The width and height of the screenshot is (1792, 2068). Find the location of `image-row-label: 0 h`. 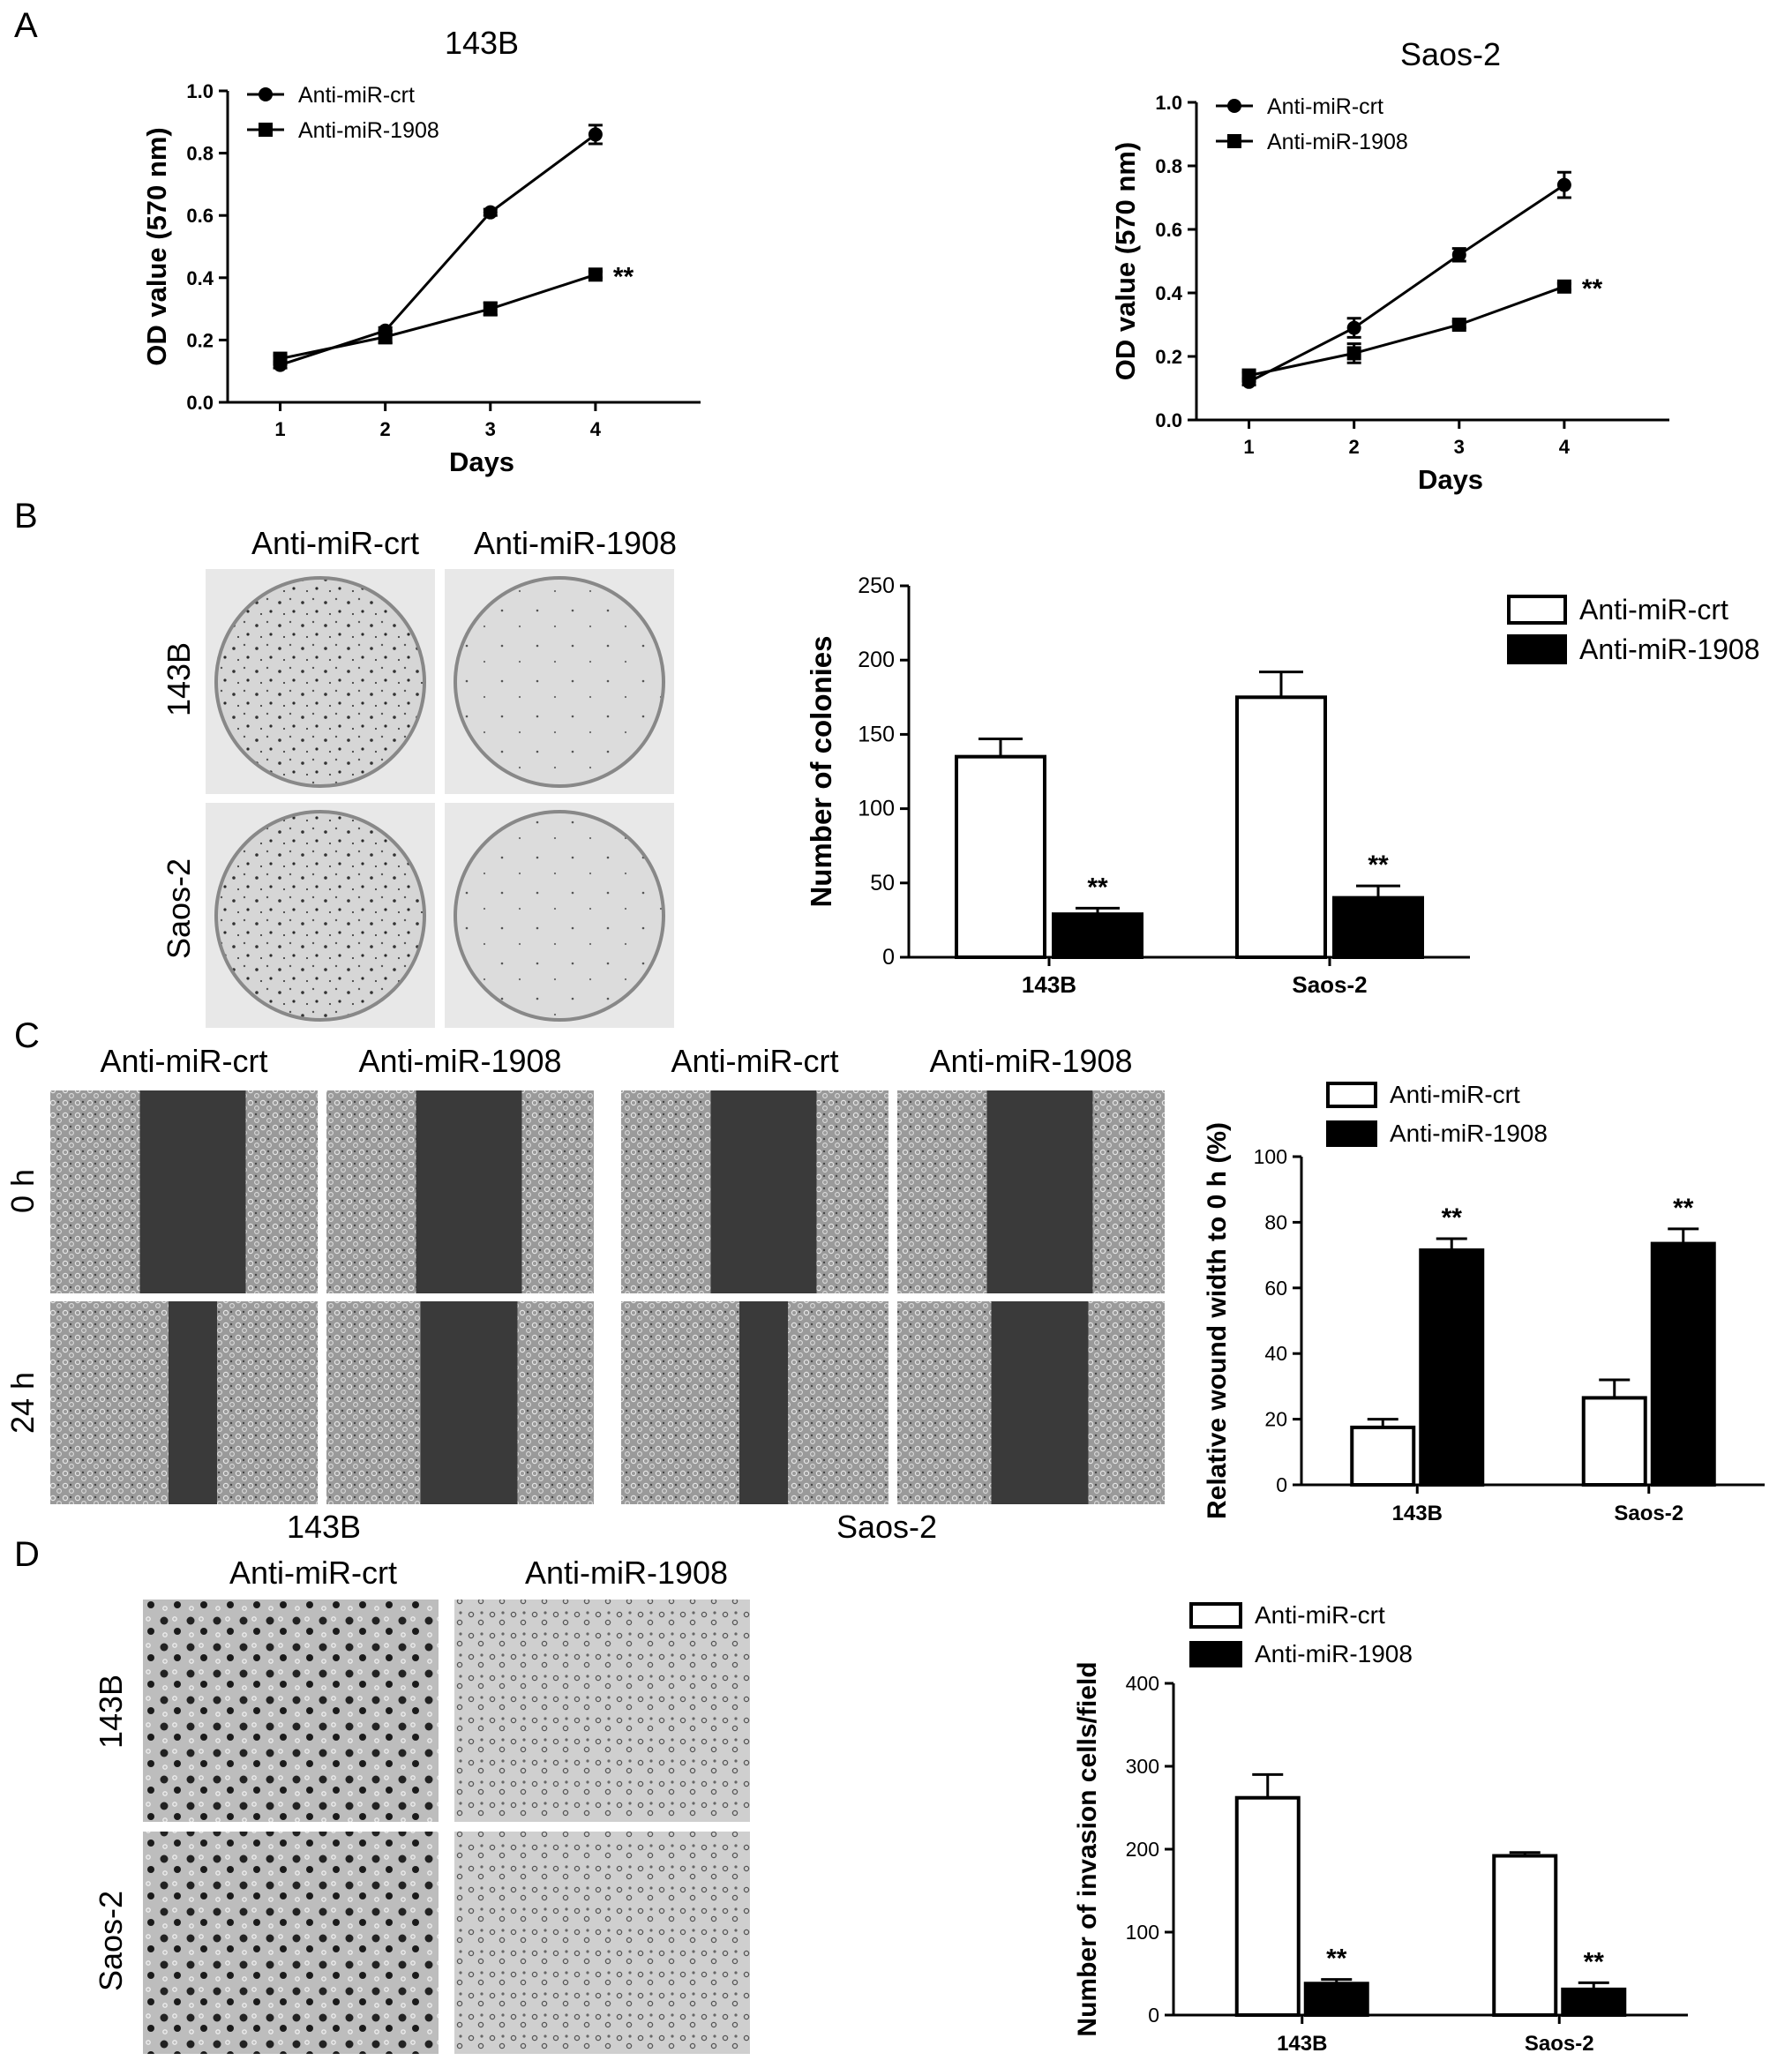

image-row-label: 0 h is located at coordinates (22, 1191).